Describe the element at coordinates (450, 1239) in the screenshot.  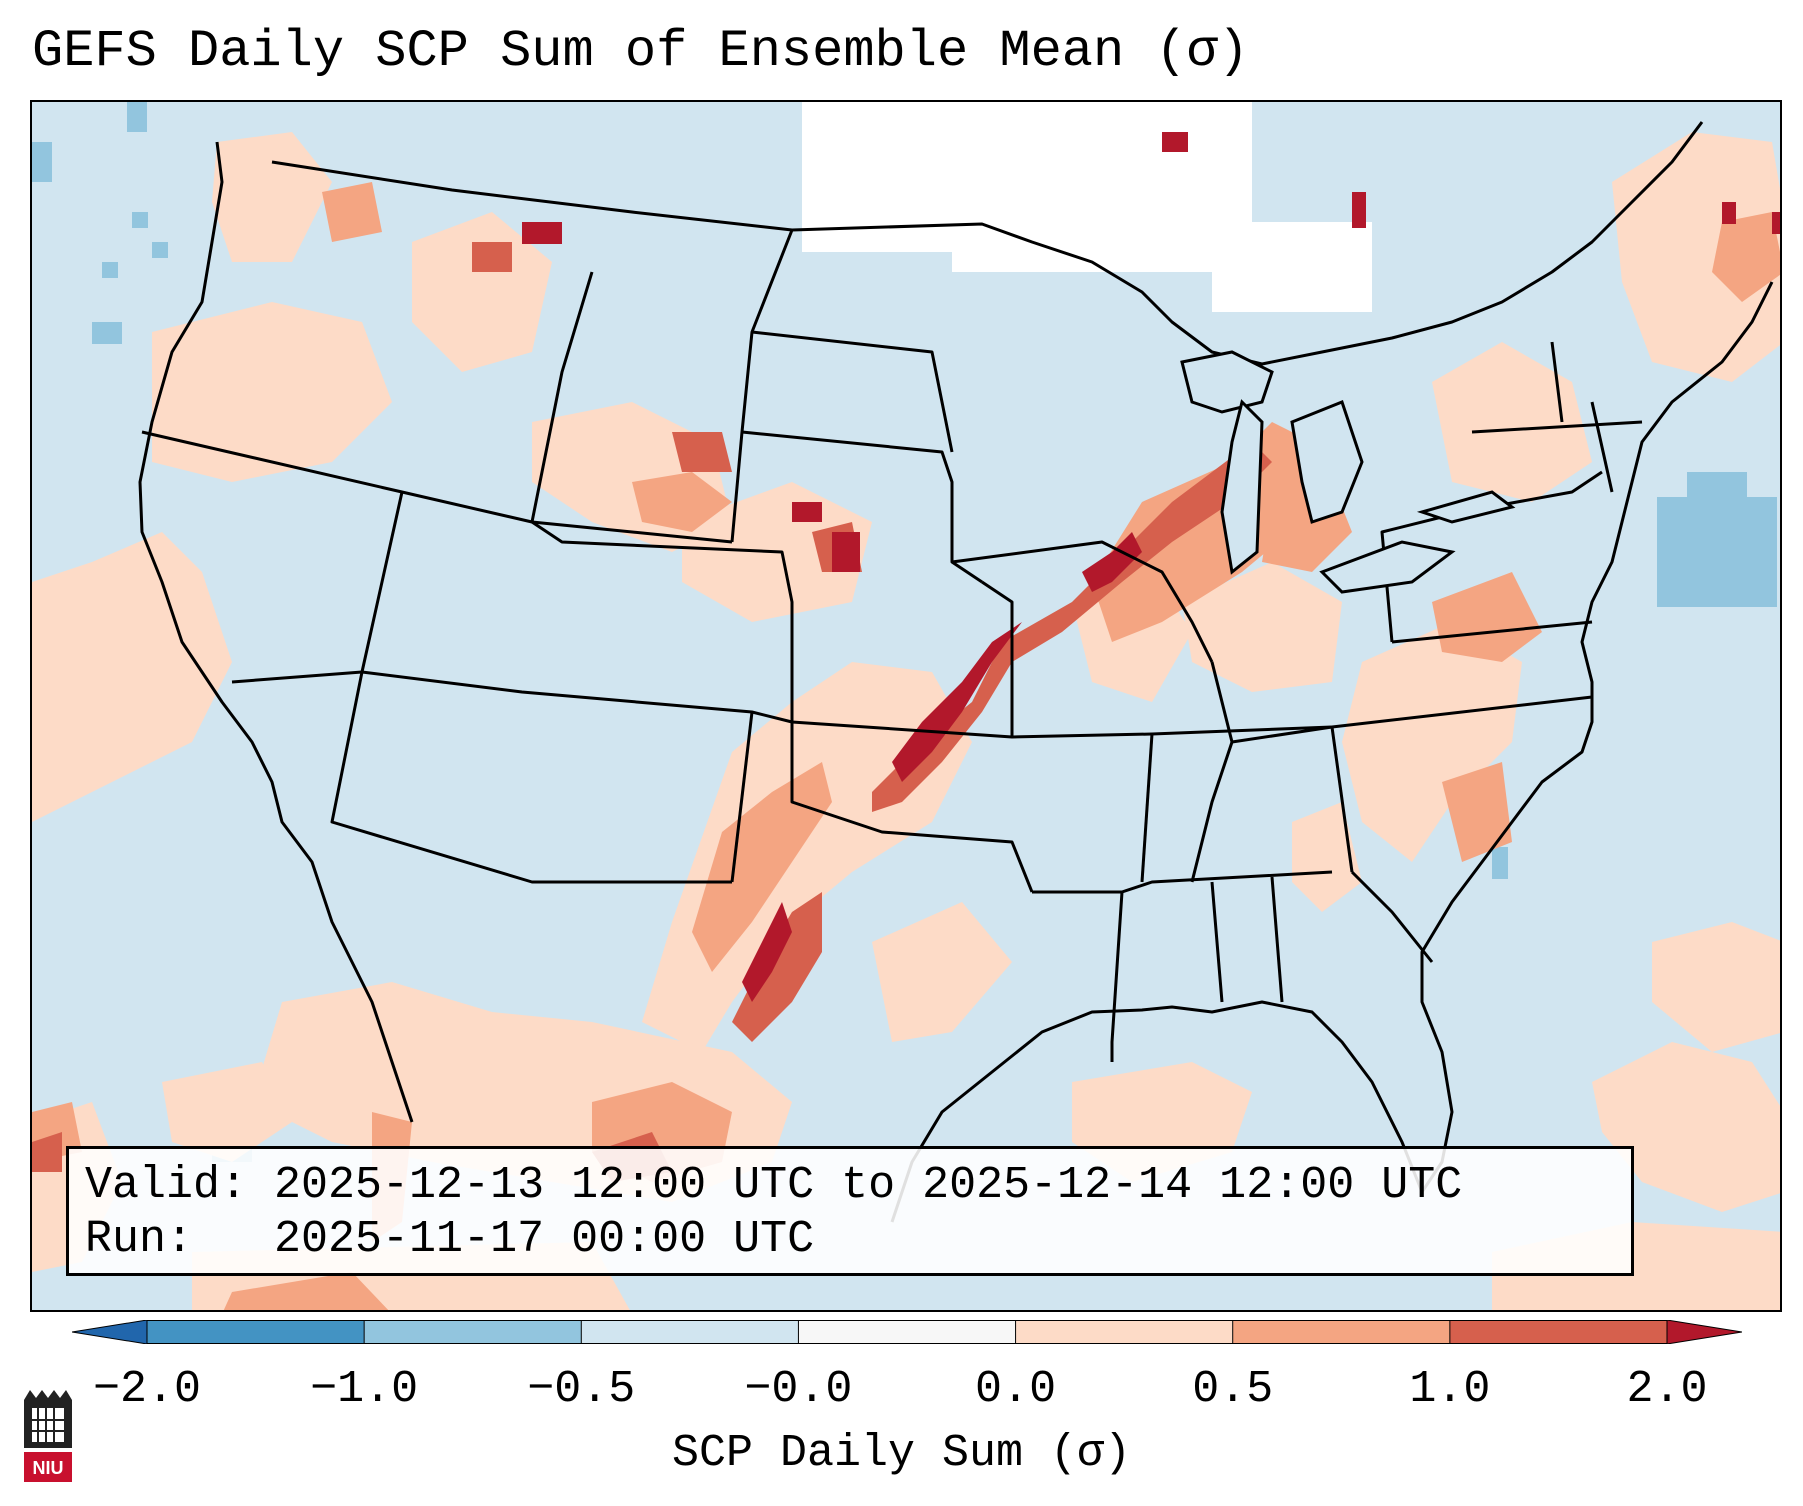
I see `run-time-text: Run: 2025-11-17 00:00 UTC` at that location.